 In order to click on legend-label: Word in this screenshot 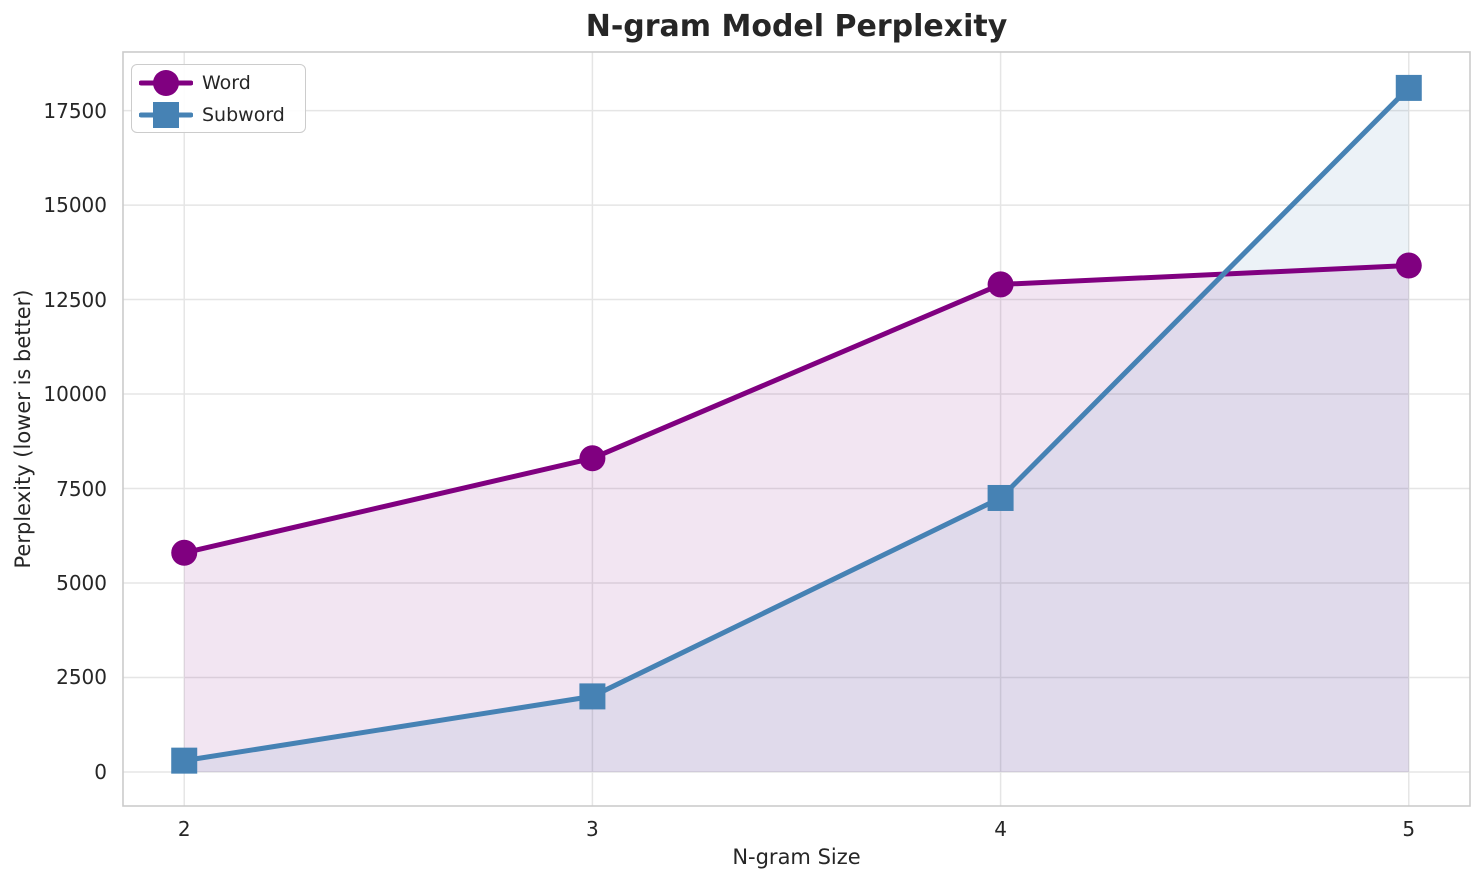, I will do `click(226, 82)`.